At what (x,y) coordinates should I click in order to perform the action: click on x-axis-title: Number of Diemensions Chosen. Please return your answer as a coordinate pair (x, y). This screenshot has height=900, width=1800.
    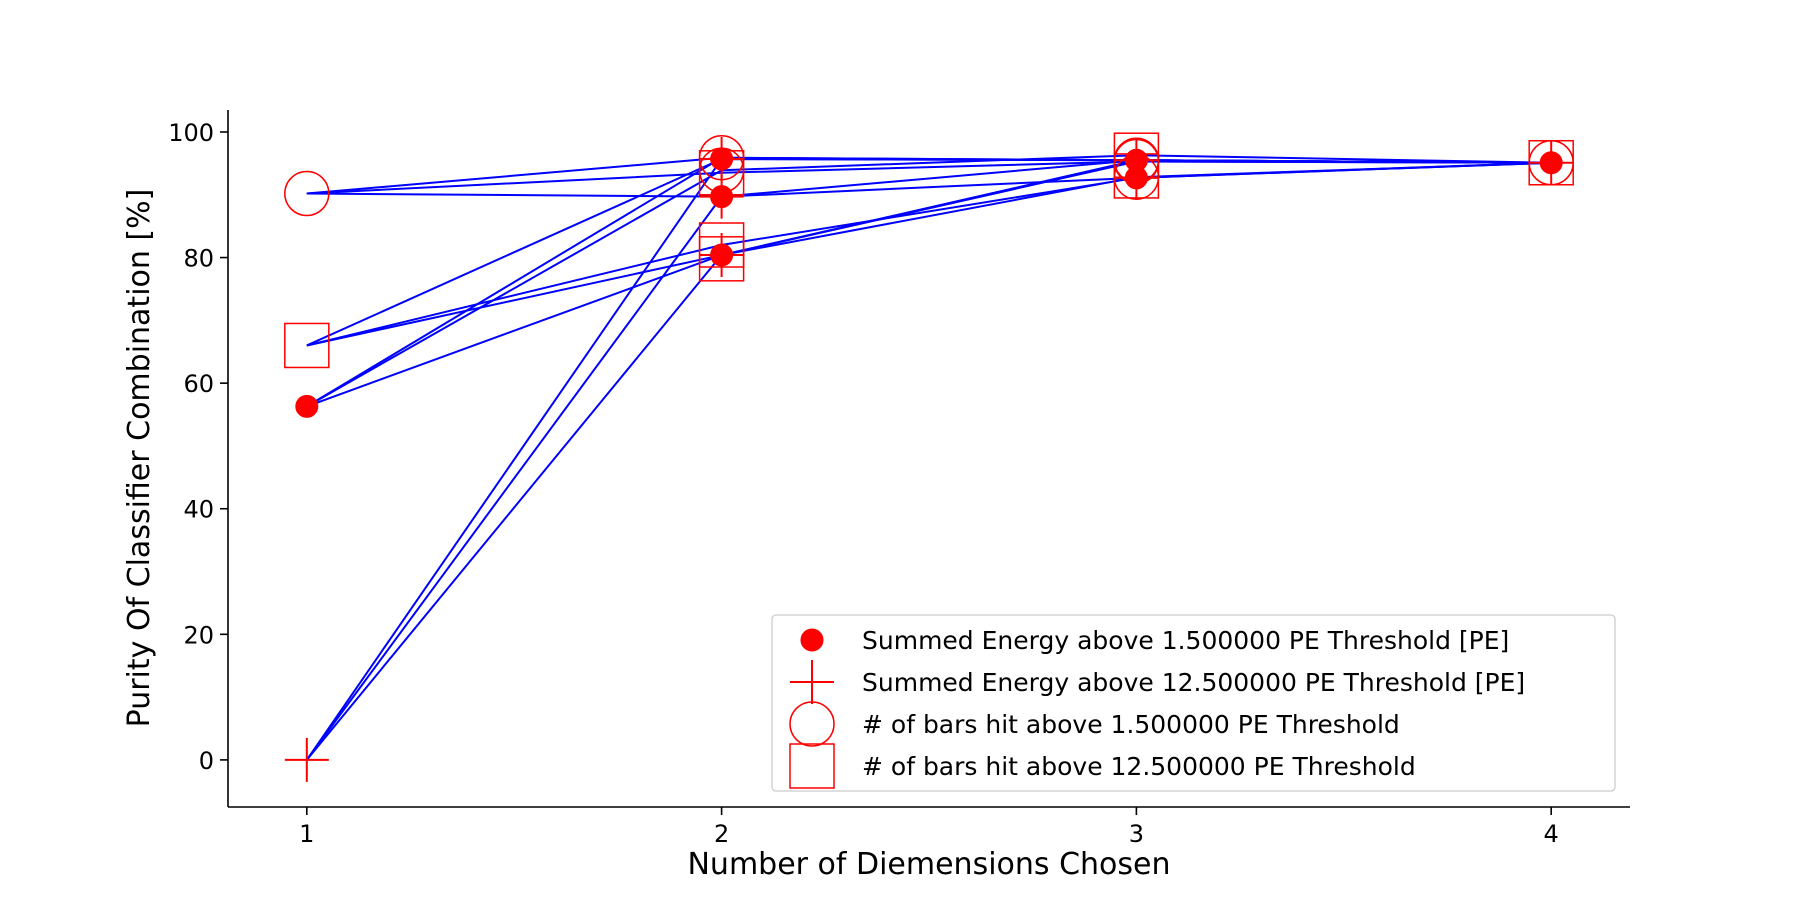
    Looking at the image, I should click on (928, 864).